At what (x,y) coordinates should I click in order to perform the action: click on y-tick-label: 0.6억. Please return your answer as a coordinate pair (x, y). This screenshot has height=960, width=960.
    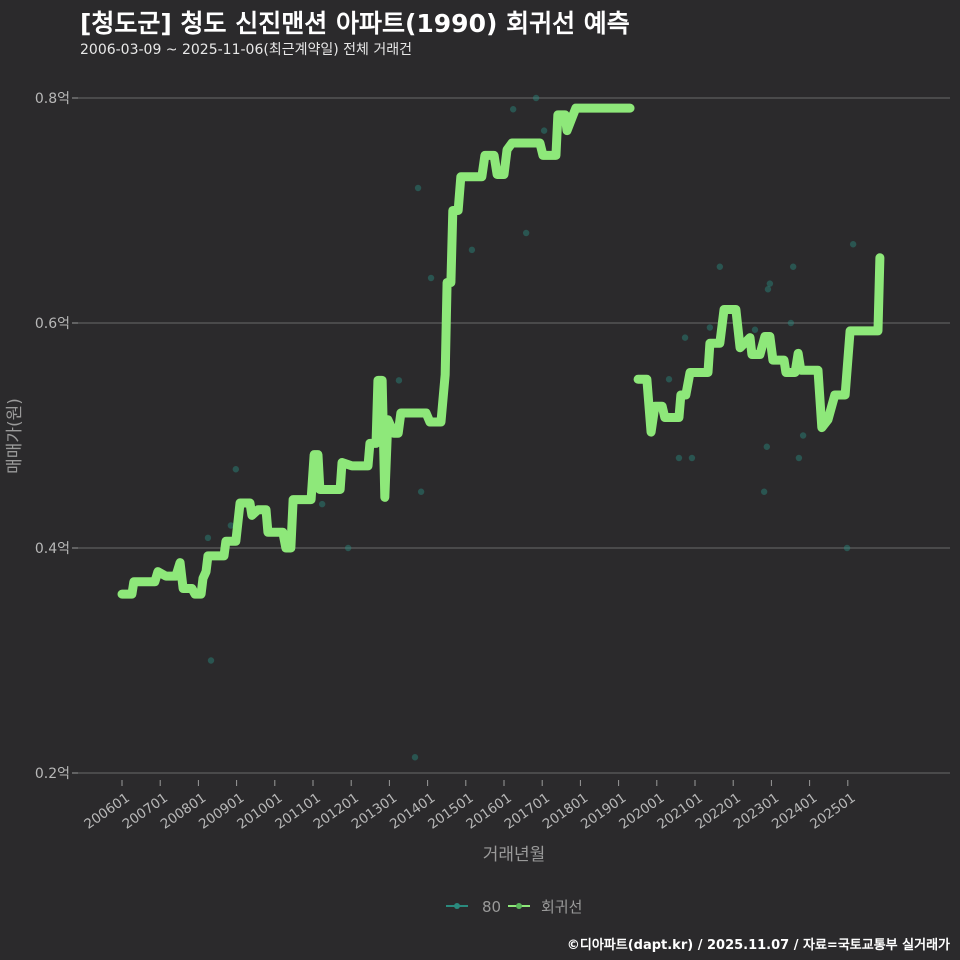
    Looking at the image, I should click on (52, 324).